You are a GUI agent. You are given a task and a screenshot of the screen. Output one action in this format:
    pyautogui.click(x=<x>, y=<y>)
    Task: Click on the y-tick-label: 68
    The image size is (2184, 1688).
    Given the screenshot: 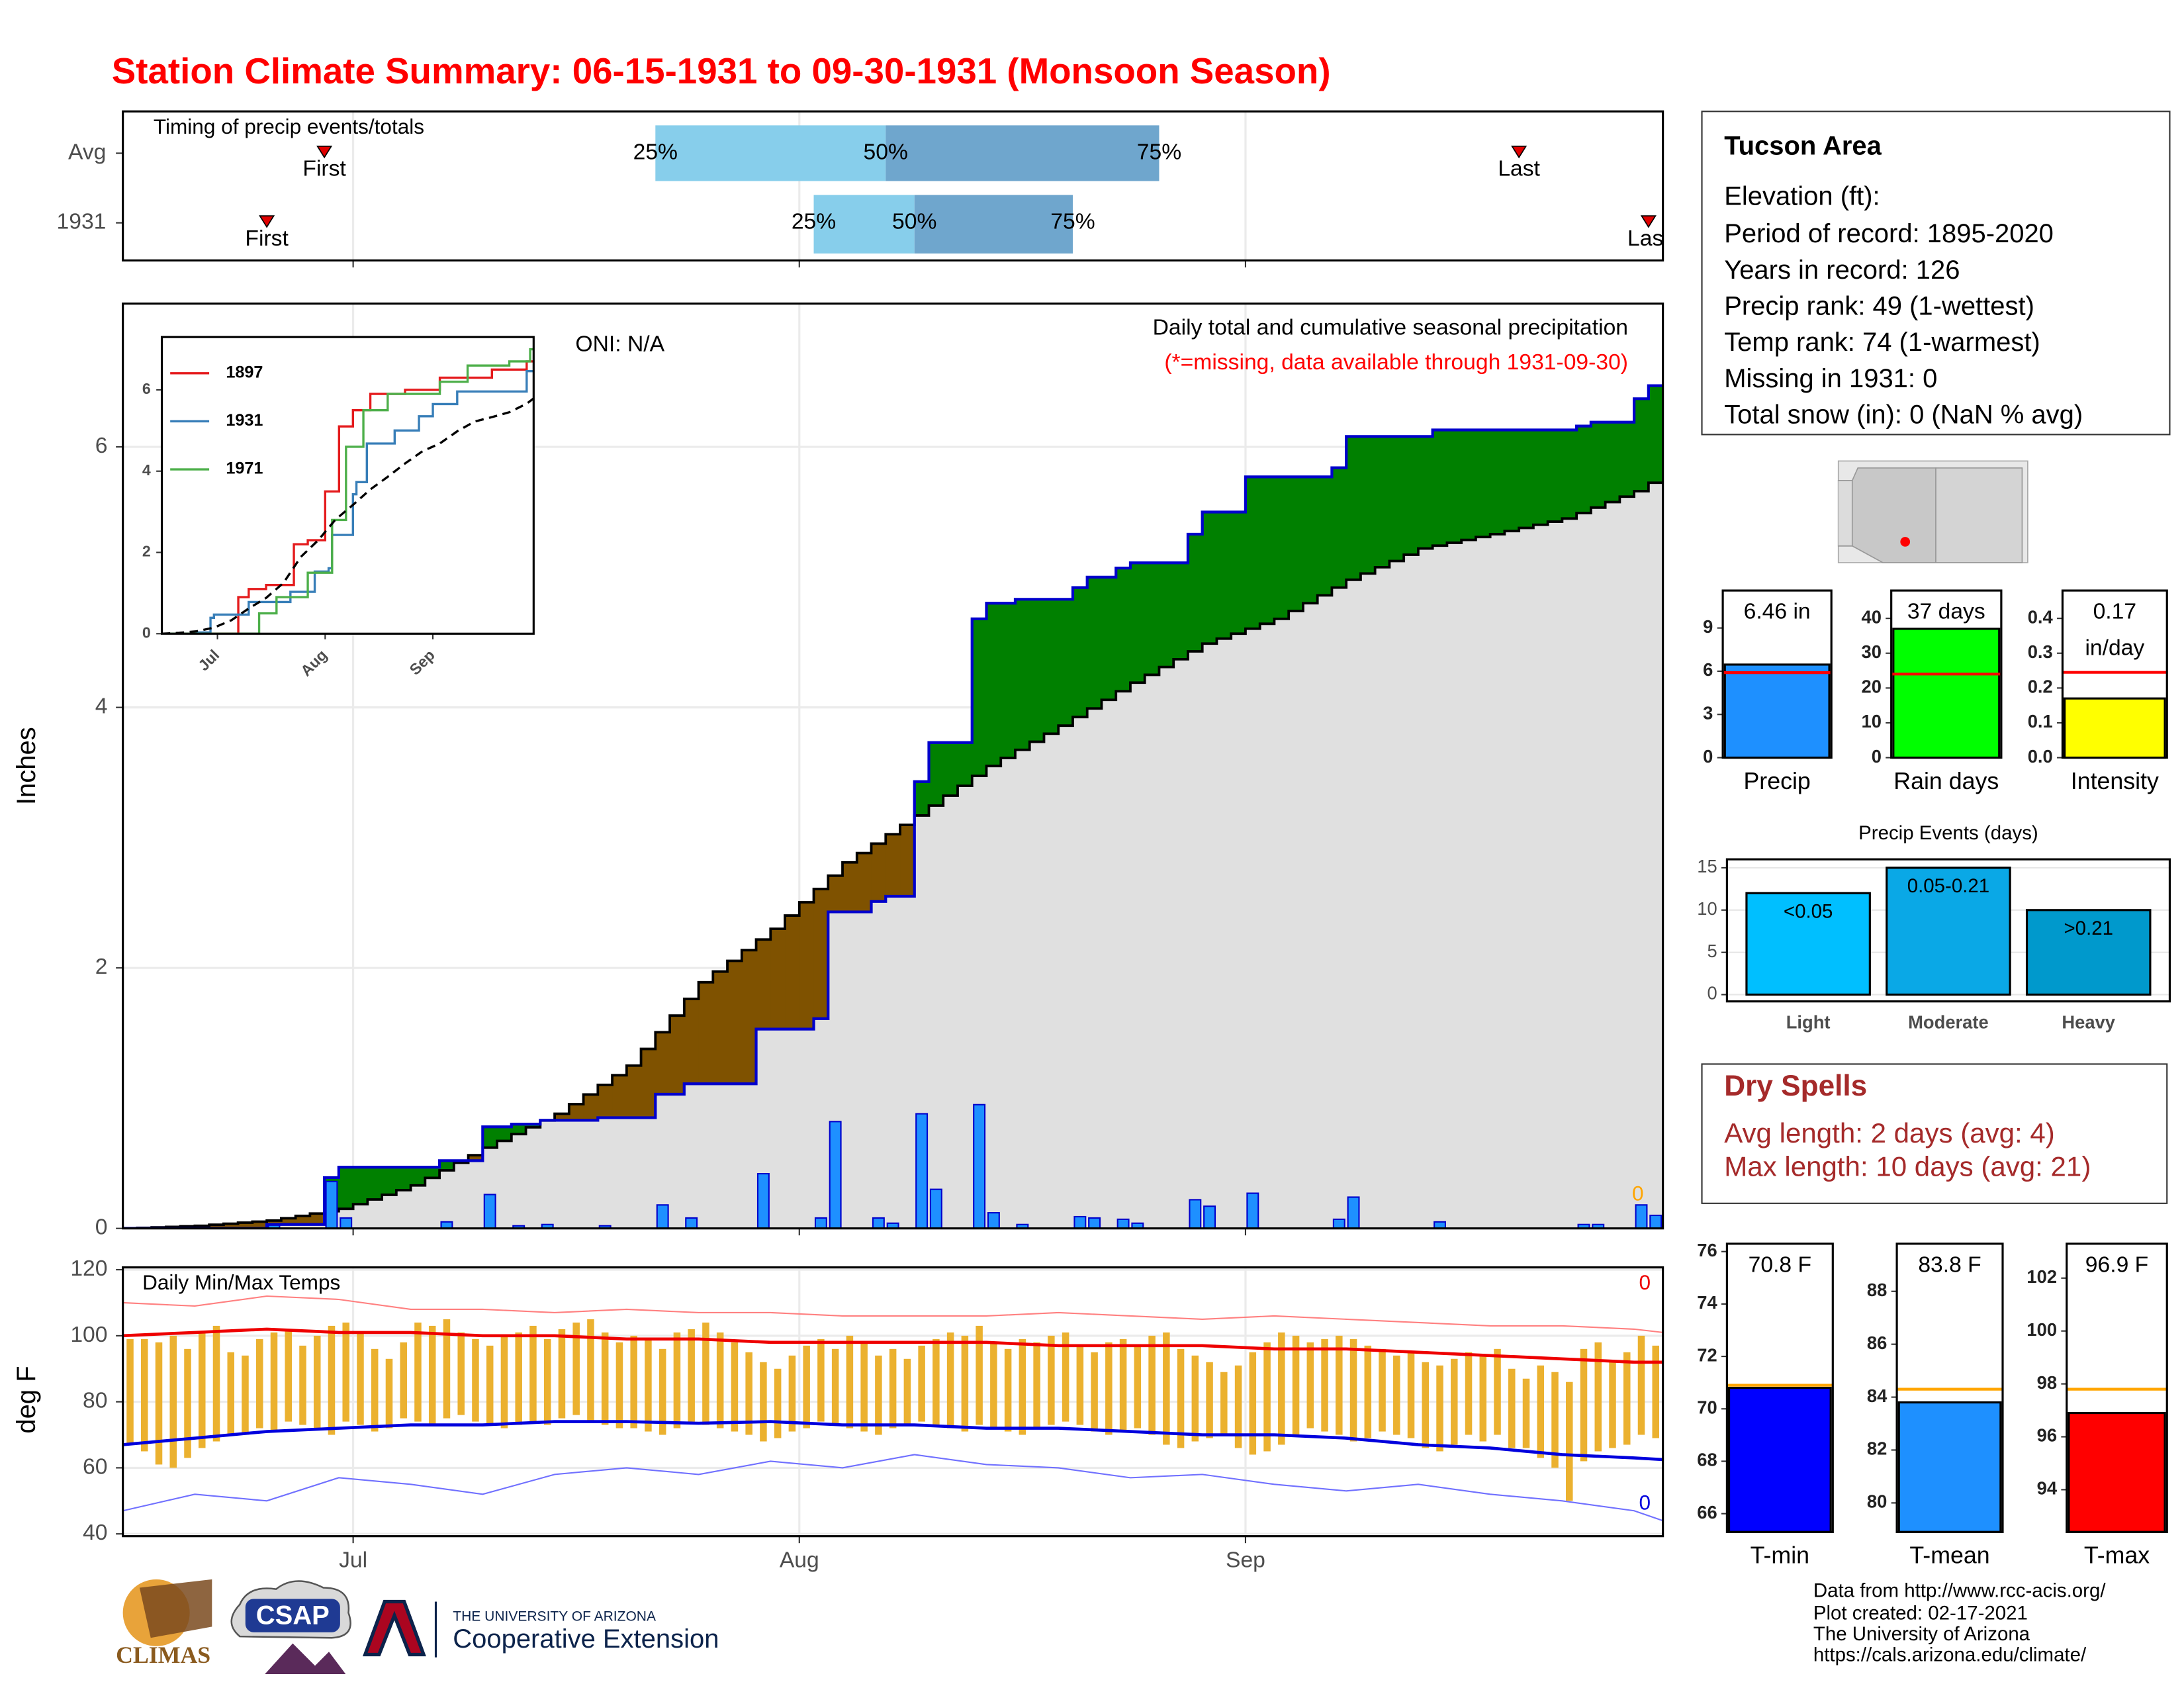 What is the action you would take?
    pyautogui.click(x=1707, y=1460)
    